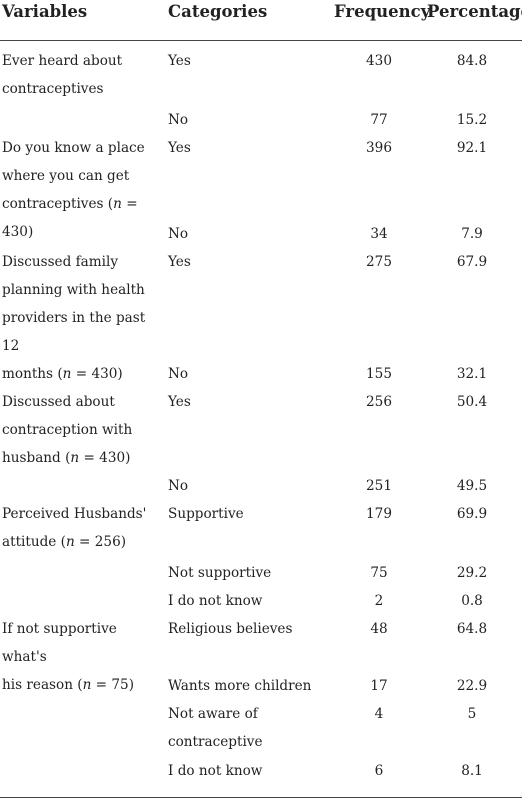  Describe the element at coordinates (60, 262) in the screenshot. I see `cell-line: Discussed family` at that location.